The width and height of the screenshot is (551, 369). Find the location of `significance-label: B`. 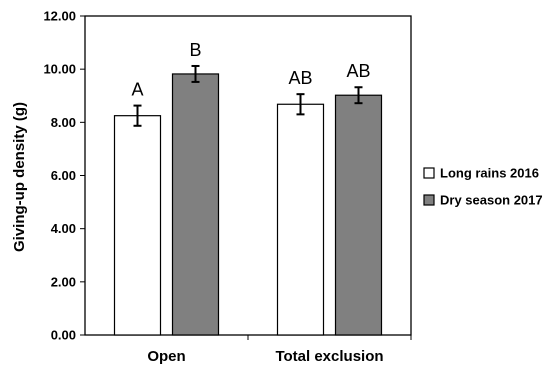

significance-label: B is located at coordinates (195, 50).